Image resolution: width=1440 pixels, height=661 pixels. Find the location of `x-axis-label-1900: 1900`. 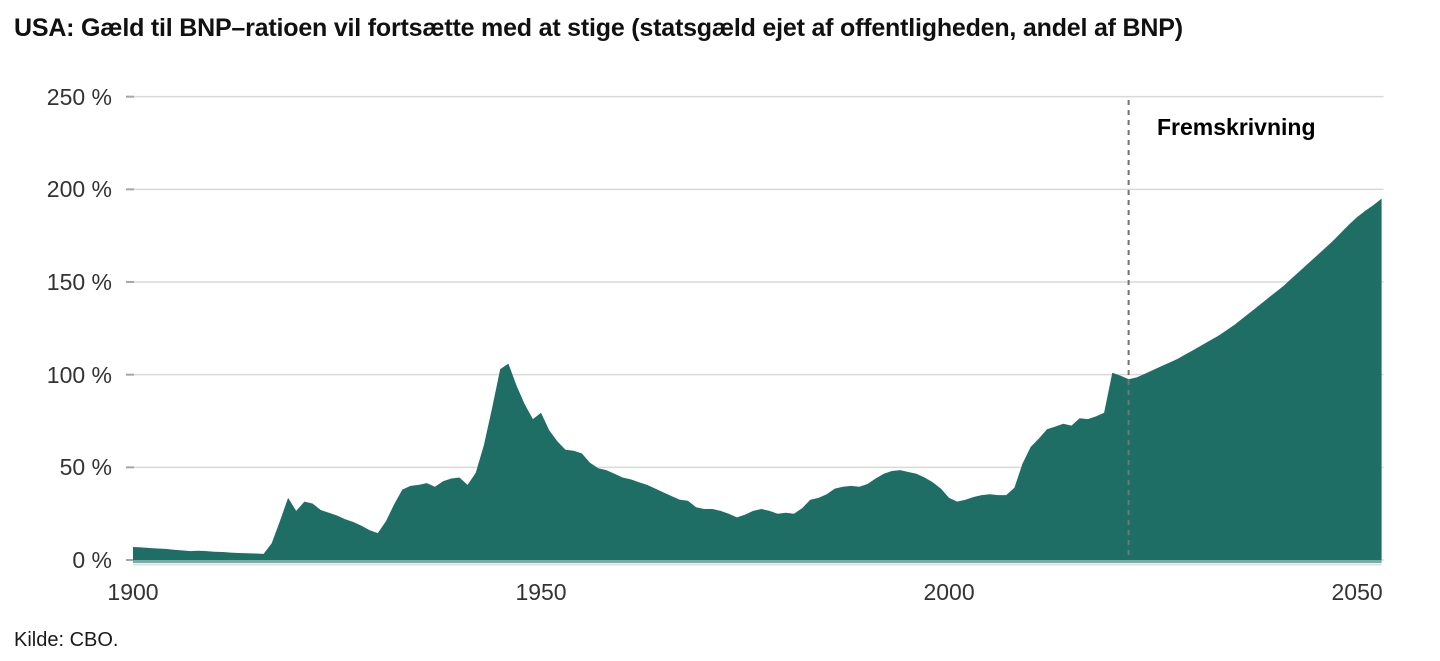

x-axis-label-1900: 1900 is located at coordinates (133, 592).